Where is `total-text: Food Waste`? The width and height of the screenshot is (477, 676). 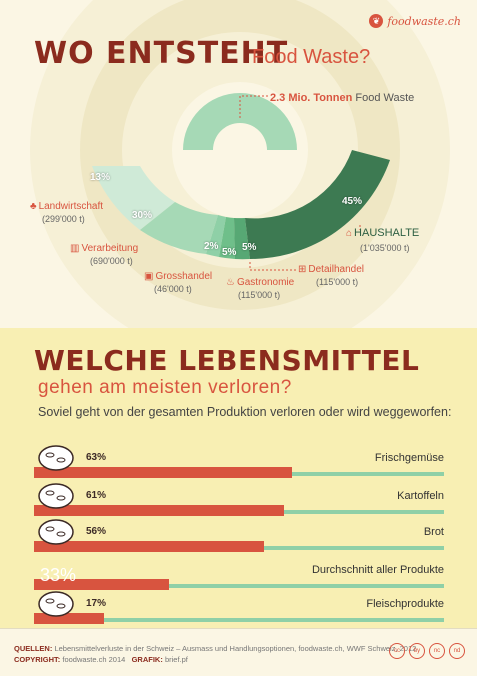
total-text: Food Waste is located at coordinates (385, 98).